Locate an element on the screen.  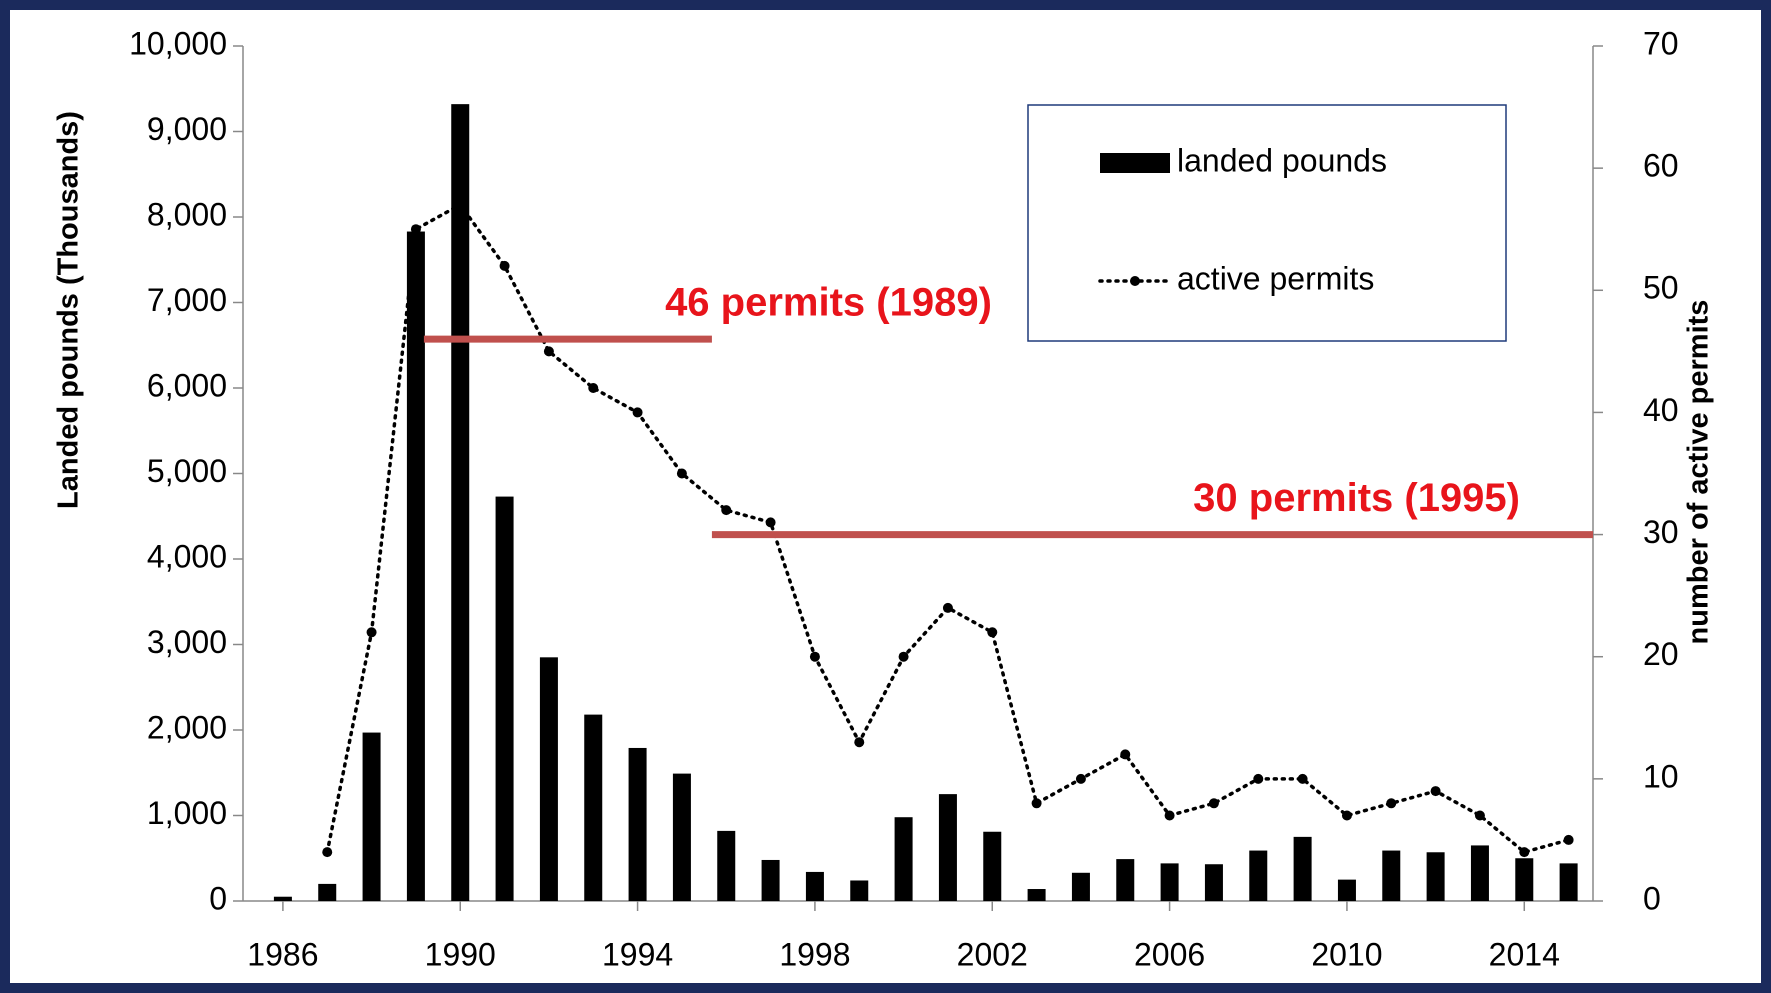
legend-swatch-point is located at coordinates (1135, 281).